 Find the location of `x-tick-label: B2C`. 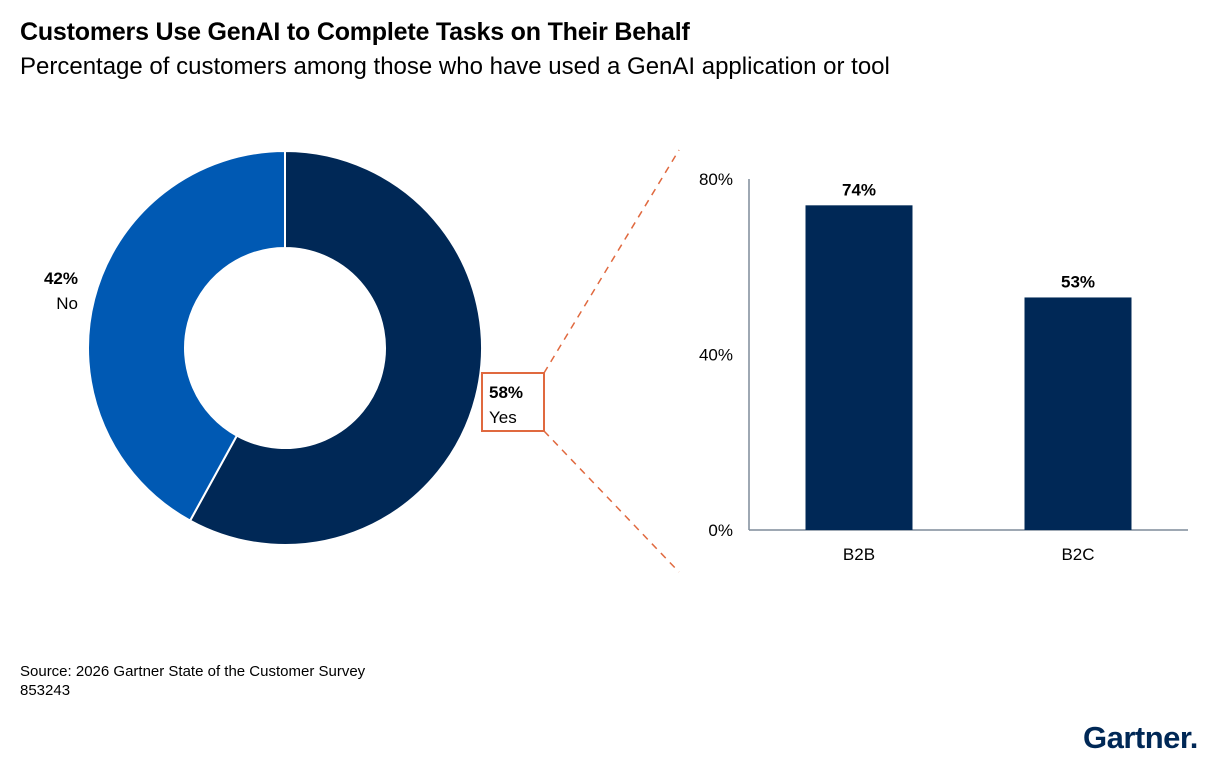

x-tick-label: B2C is located at coordinates (1077, 554).